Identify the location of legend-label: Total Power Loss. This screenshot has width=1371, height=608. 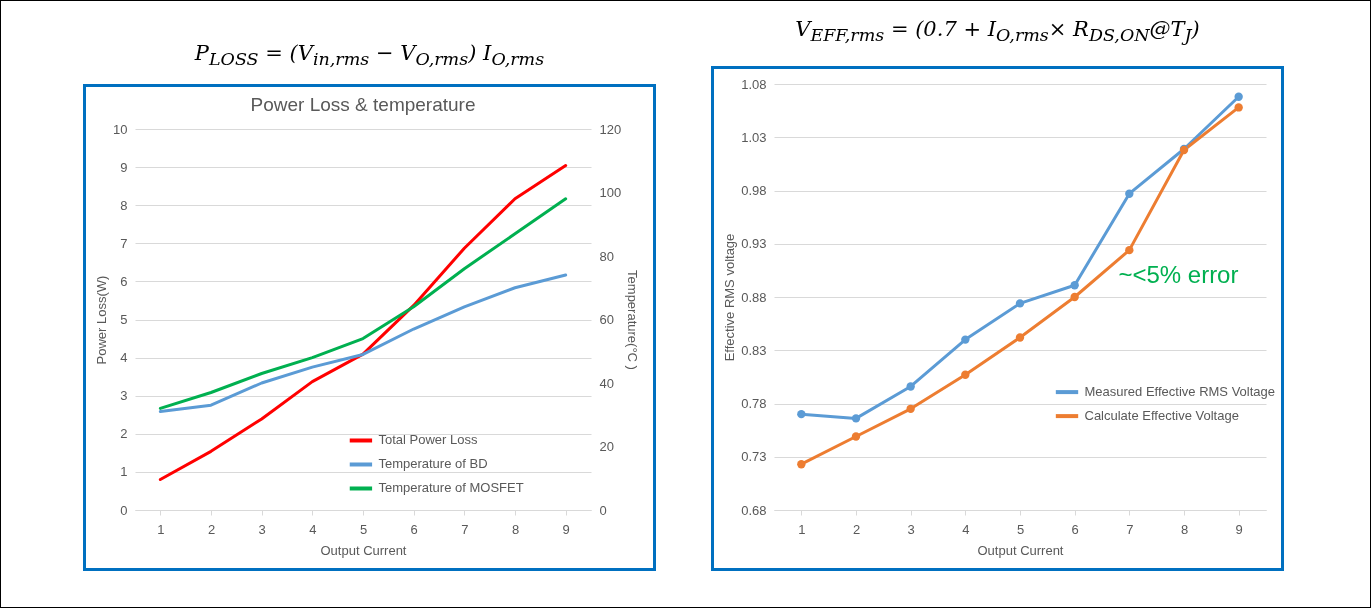
(428, 440).